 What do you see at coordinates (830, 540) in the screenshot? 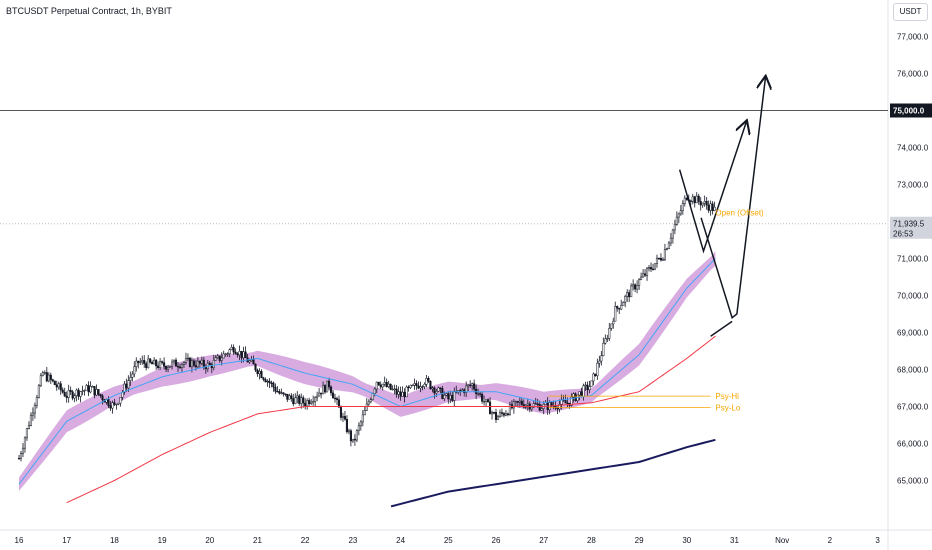
I see `x-tick-label: 2` at bounding box center [830, 540].